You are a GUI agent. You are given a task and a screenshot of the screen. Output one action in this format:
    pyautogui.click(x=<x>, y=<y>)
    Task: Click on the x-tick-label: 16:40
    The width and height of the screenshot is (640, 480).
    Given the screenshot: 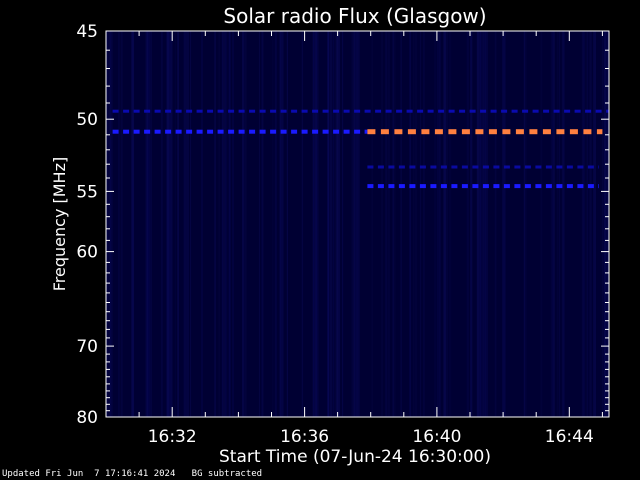 What is the action you would take?
    pyautogui.click(x=436, y=437)
    